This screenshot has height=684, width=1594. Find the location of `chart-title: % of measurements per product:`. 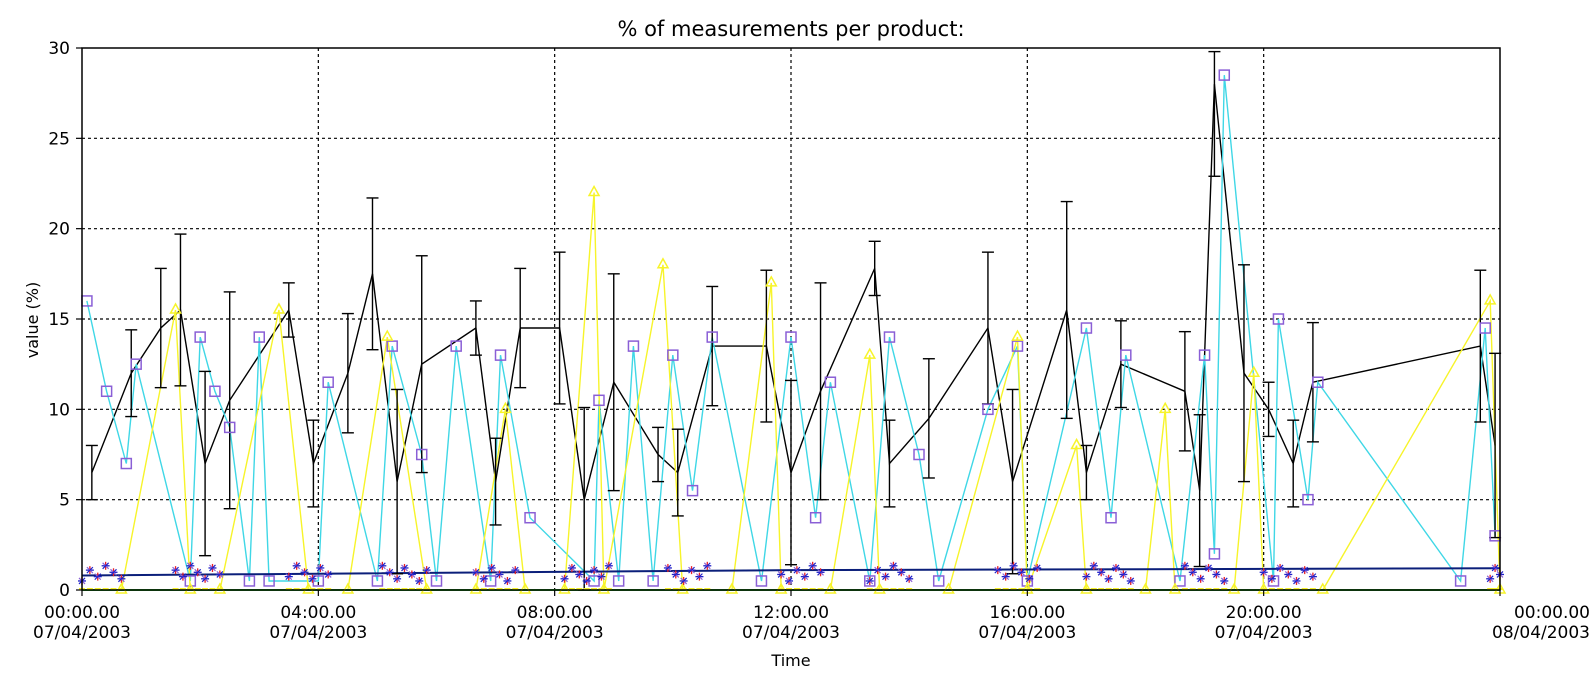

chart-title: % of measurements per product: is located at coordinates (790, 29).